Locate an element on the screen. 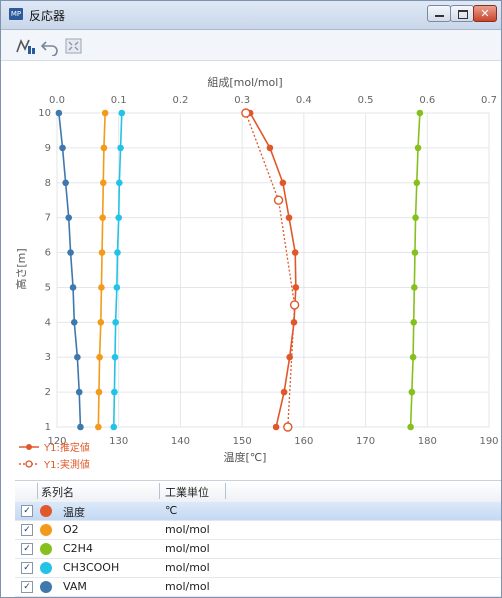 The height and width of the screenshot is (598, 502). bottom-axis-label: 温度[℃] is located at coordinates (245, 457).